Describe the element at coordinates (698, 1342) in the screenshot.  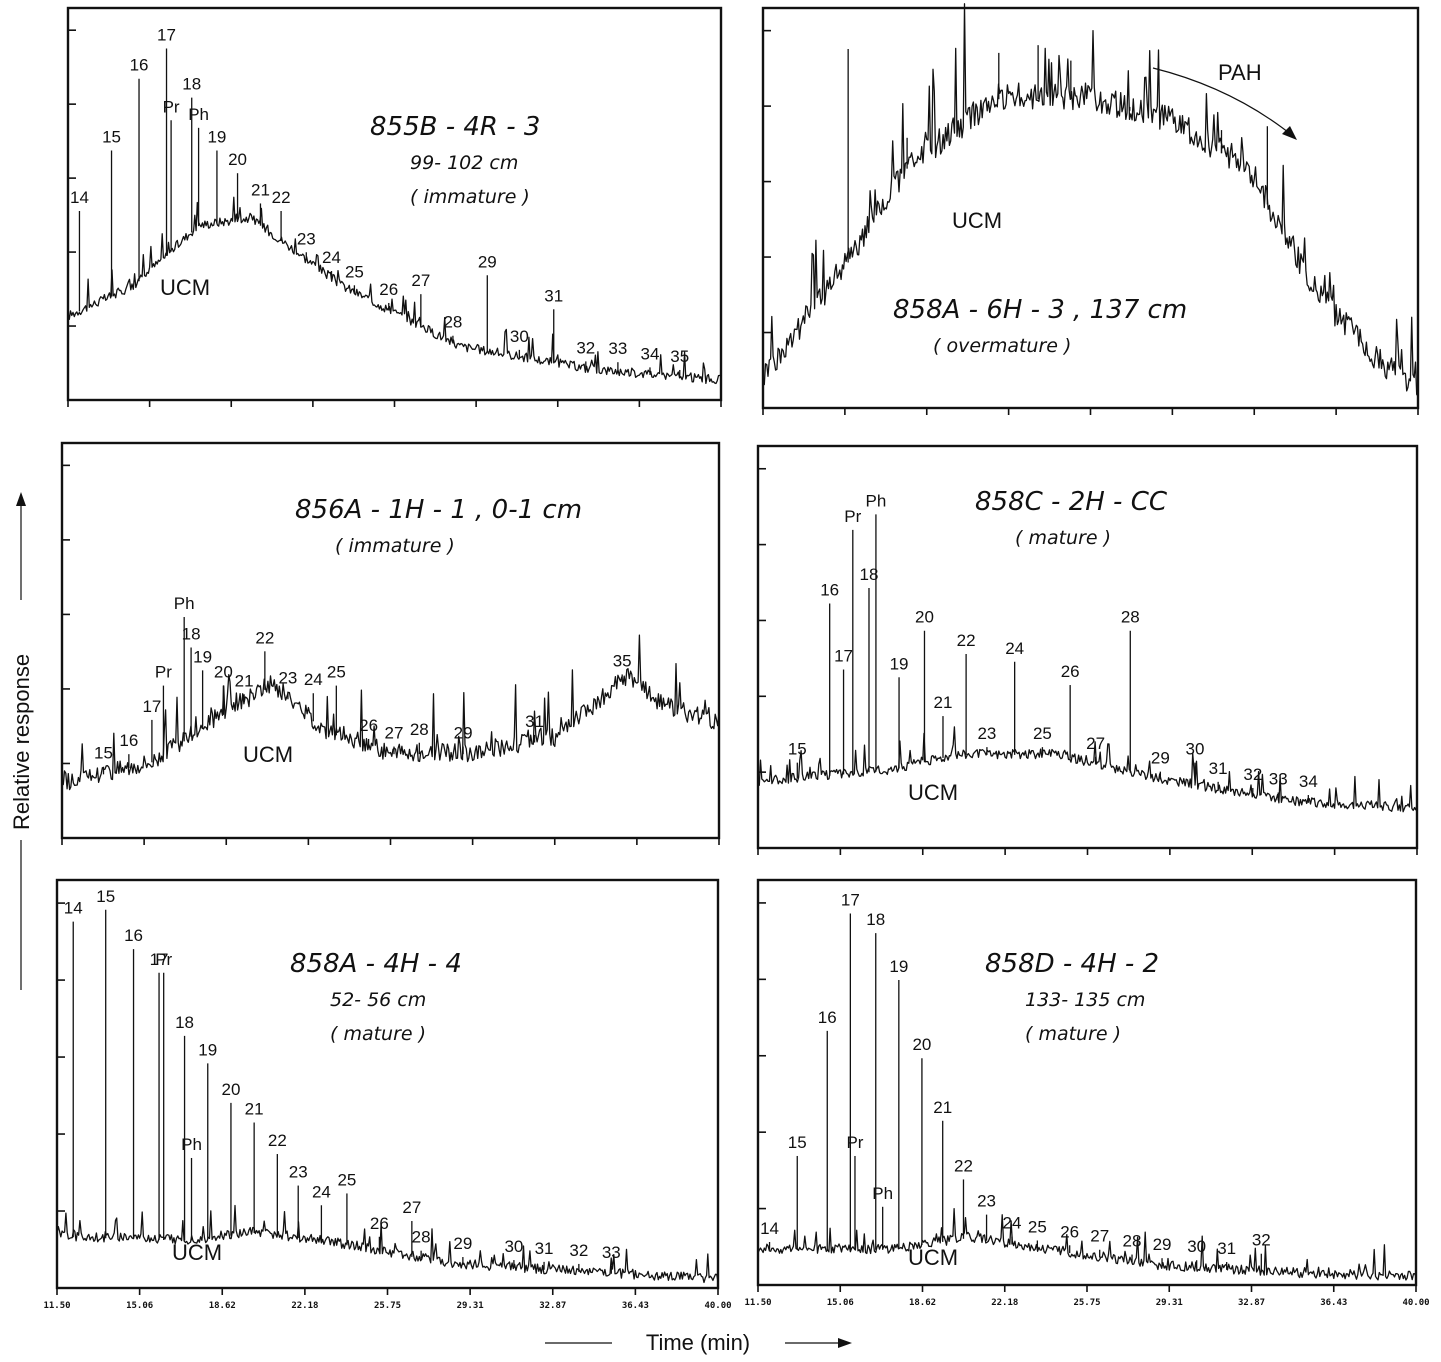
I see `x-axis-label: Time (min)` at that location.